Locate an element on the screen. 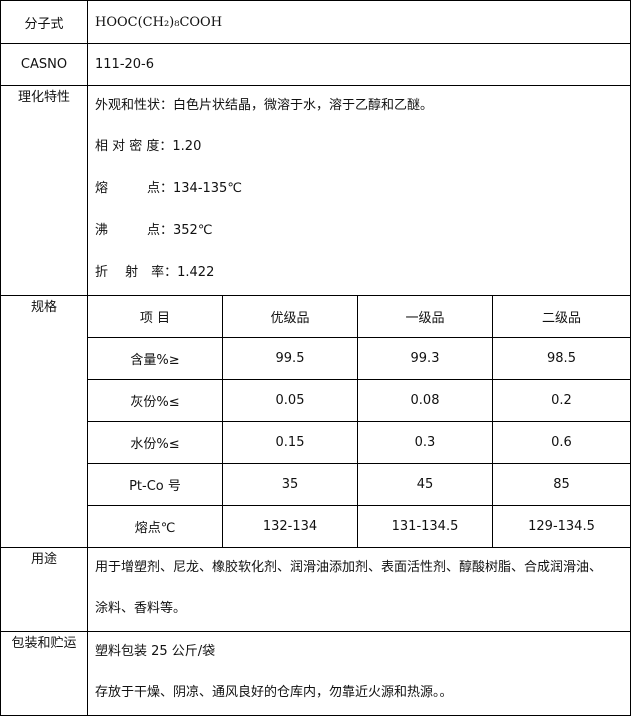 The image size is (631, 718). row-cas: CASNO 111-20-6 is located at coordinates (315, 64).